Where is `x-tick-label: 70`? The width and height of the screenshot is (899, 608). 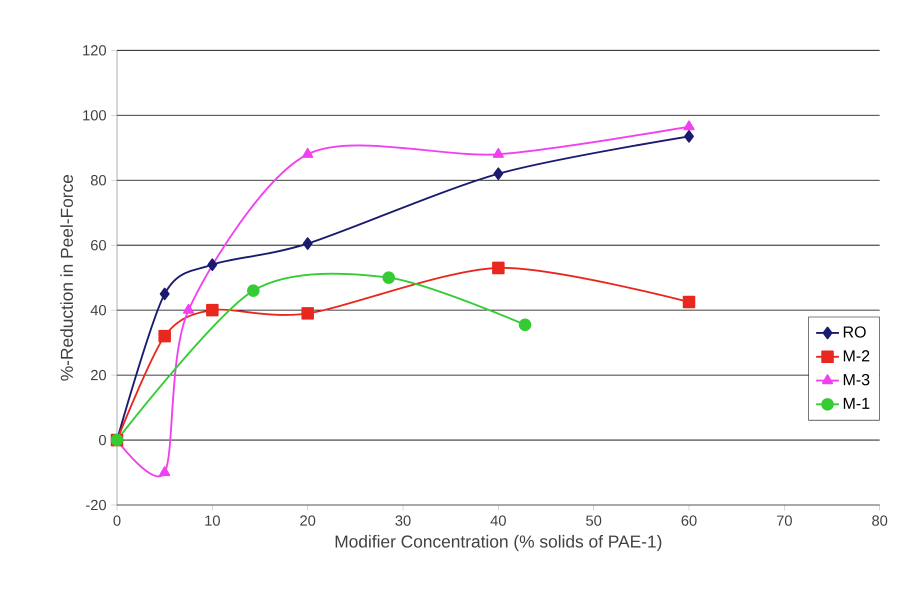
x-tick-label: 70 is located at coordinates (784, 520).